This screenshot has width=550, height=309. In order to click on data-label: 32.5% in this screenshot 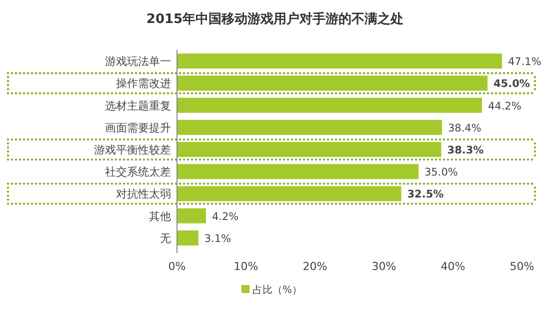, I will do `click(425, 194)`.